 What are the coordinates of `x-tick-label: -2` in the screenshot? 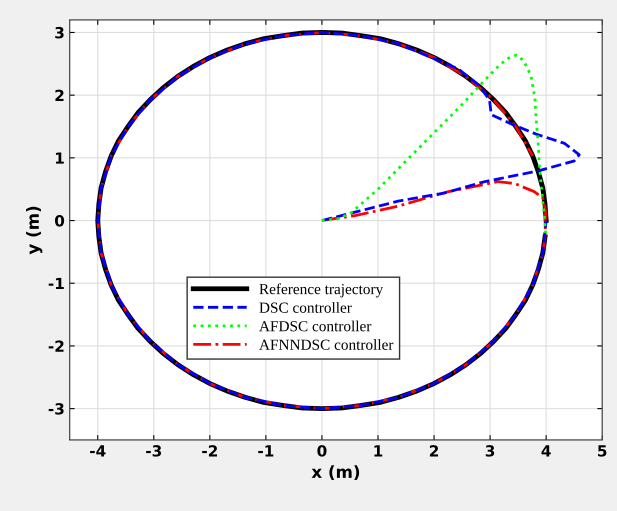 It's located at (210, 450).